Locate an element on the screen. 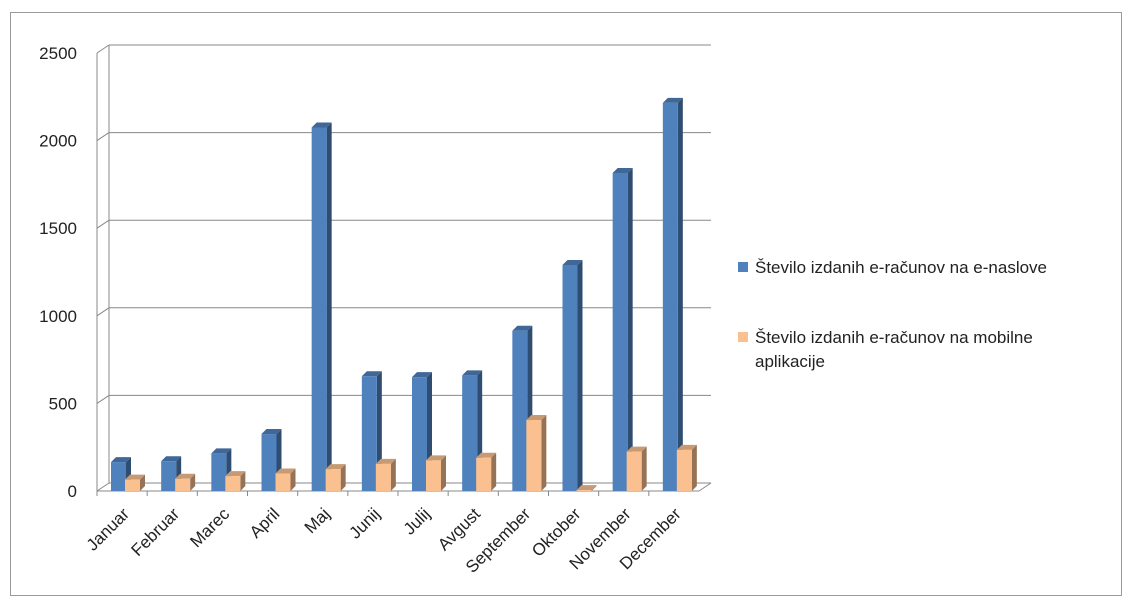 This screenshot has height=603, width=1131. x-tick-label: April is located at coordinates (264, 522).